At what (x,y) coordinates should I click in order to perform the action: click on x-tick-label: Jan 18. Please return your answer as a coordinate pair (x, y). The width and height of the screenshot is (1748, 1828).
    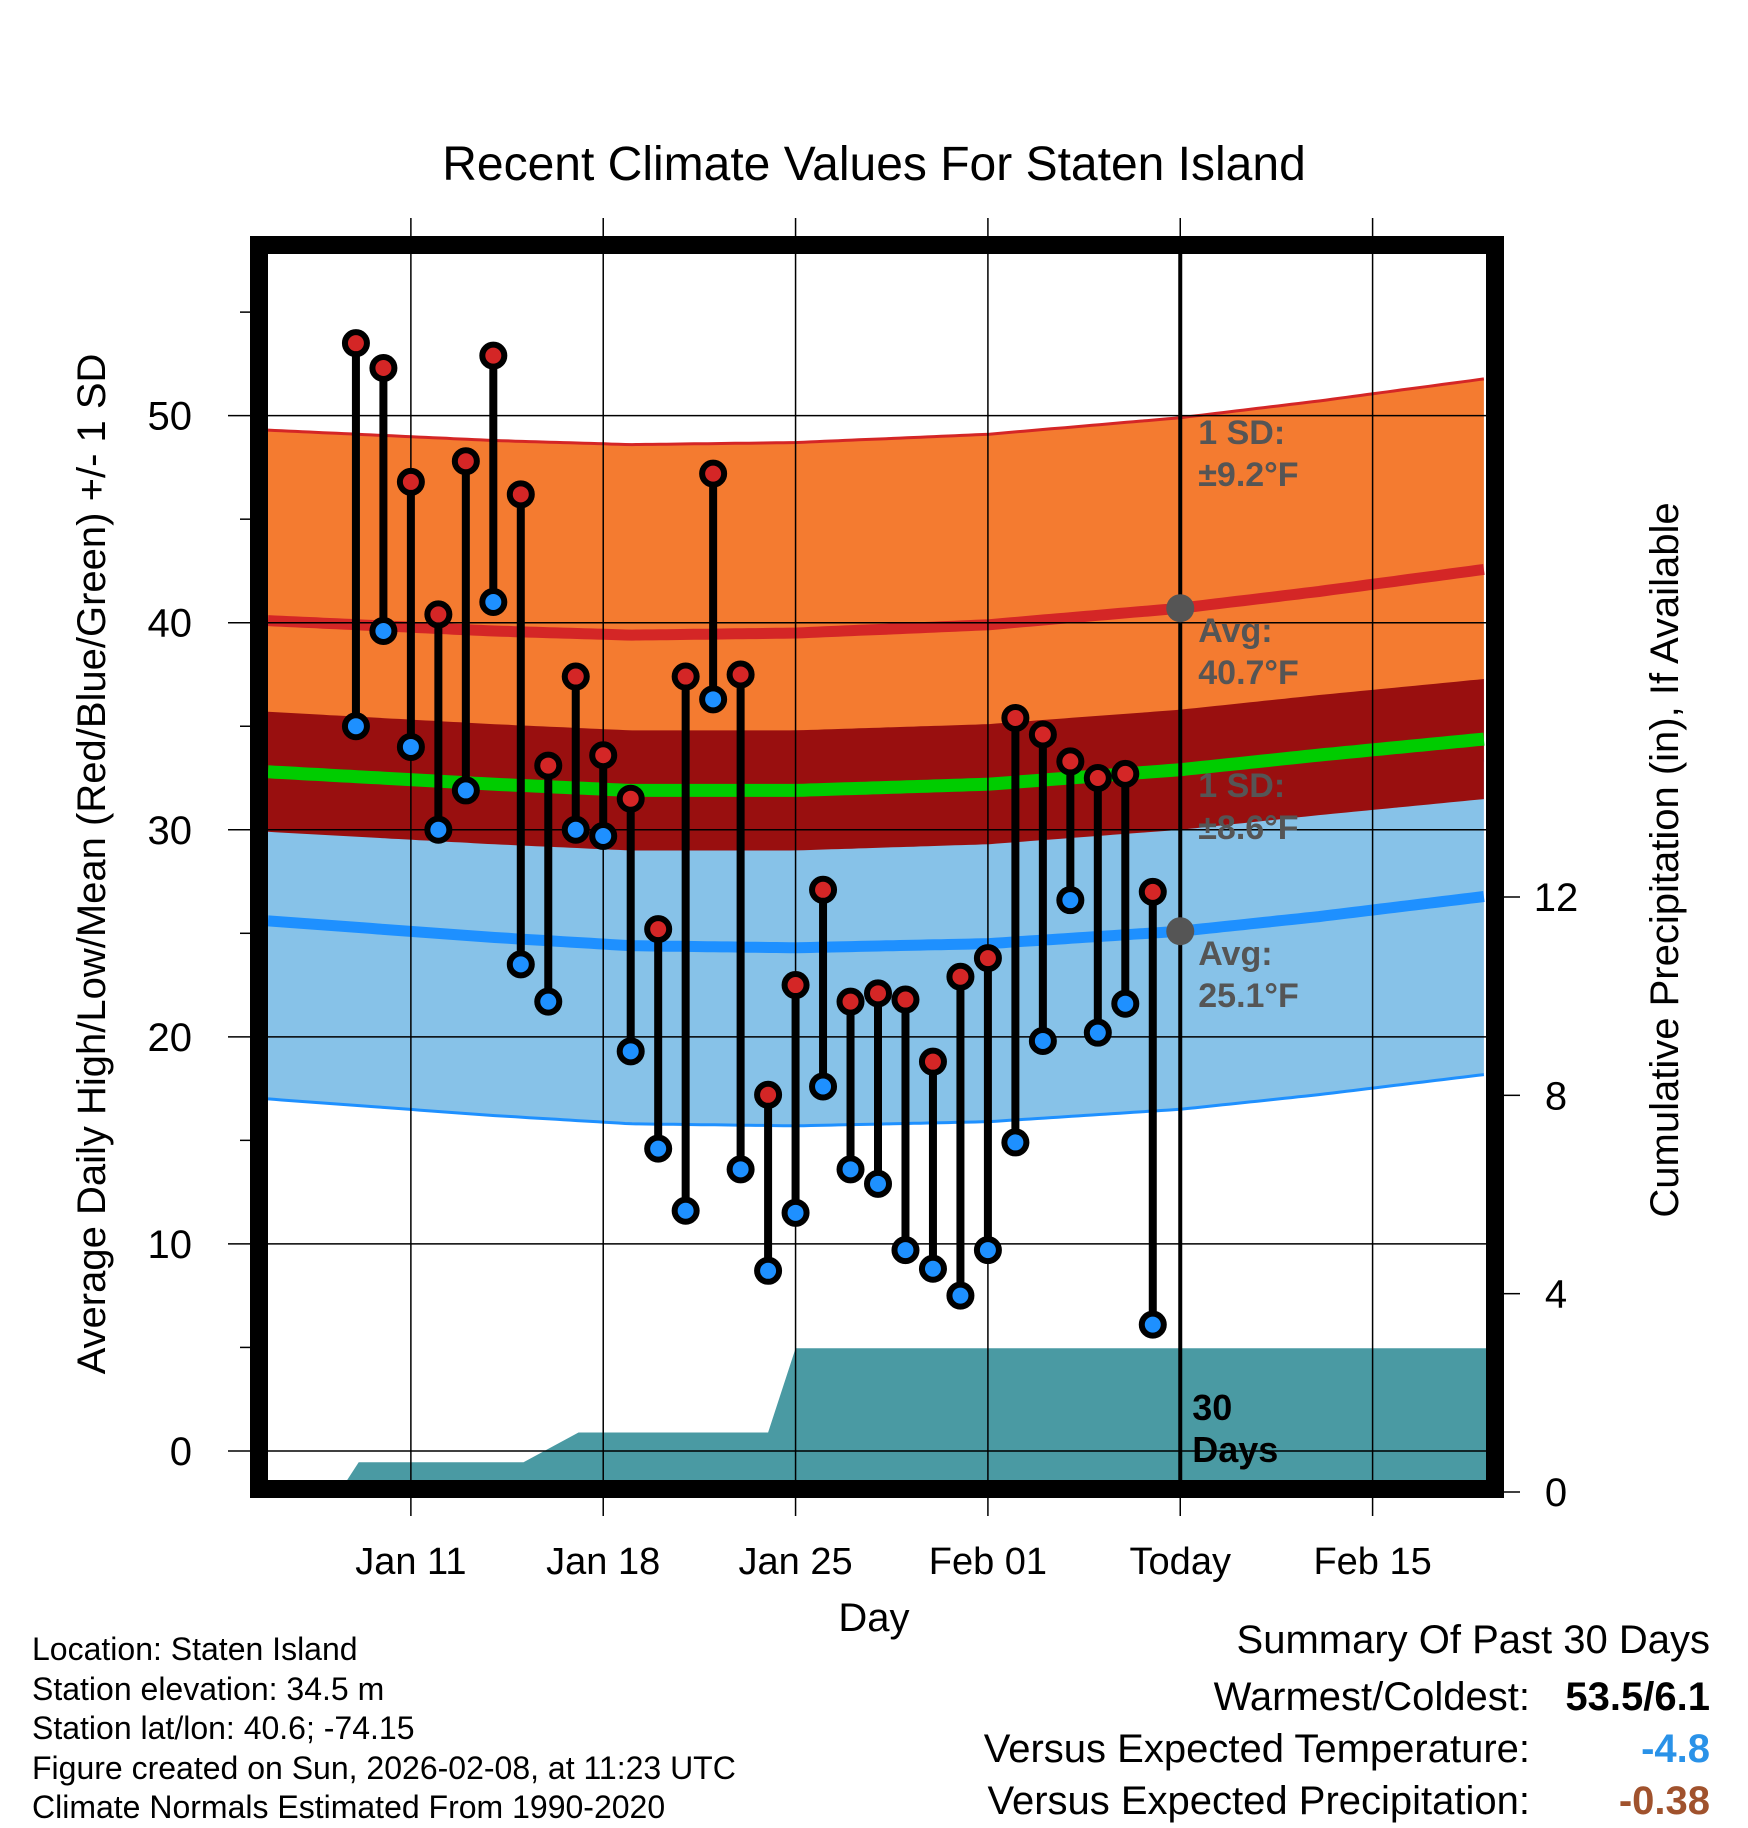
    Looking at the image, I should click on (603, 1562).